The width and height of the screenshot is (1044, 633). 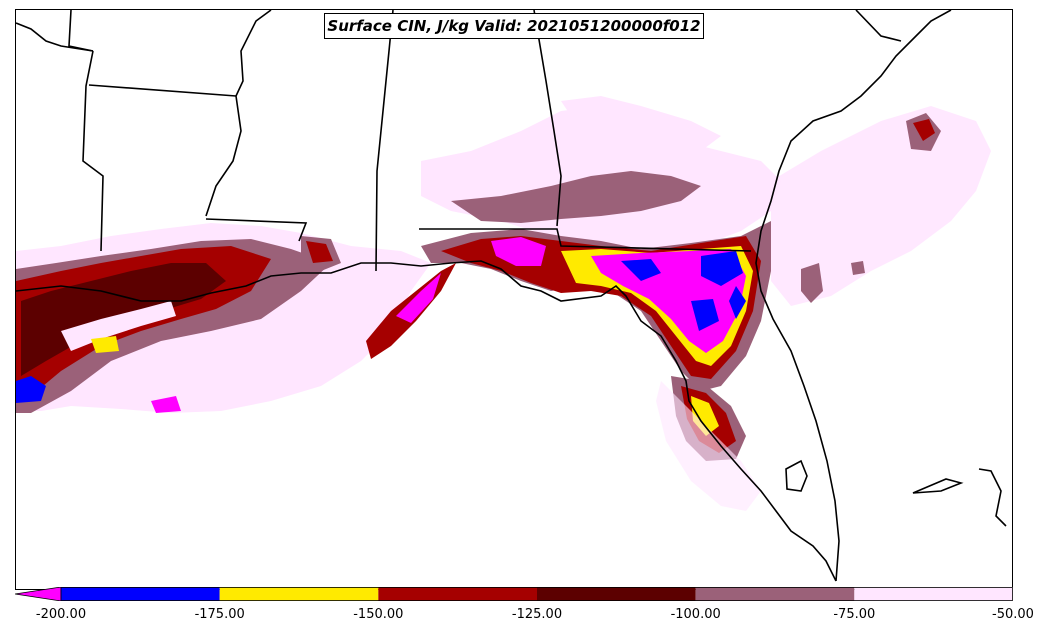 What do you see at coordinates (418, 298) in the screenshot?
I see `cin-region-coast-magenta` at bounding box center [418, 298].